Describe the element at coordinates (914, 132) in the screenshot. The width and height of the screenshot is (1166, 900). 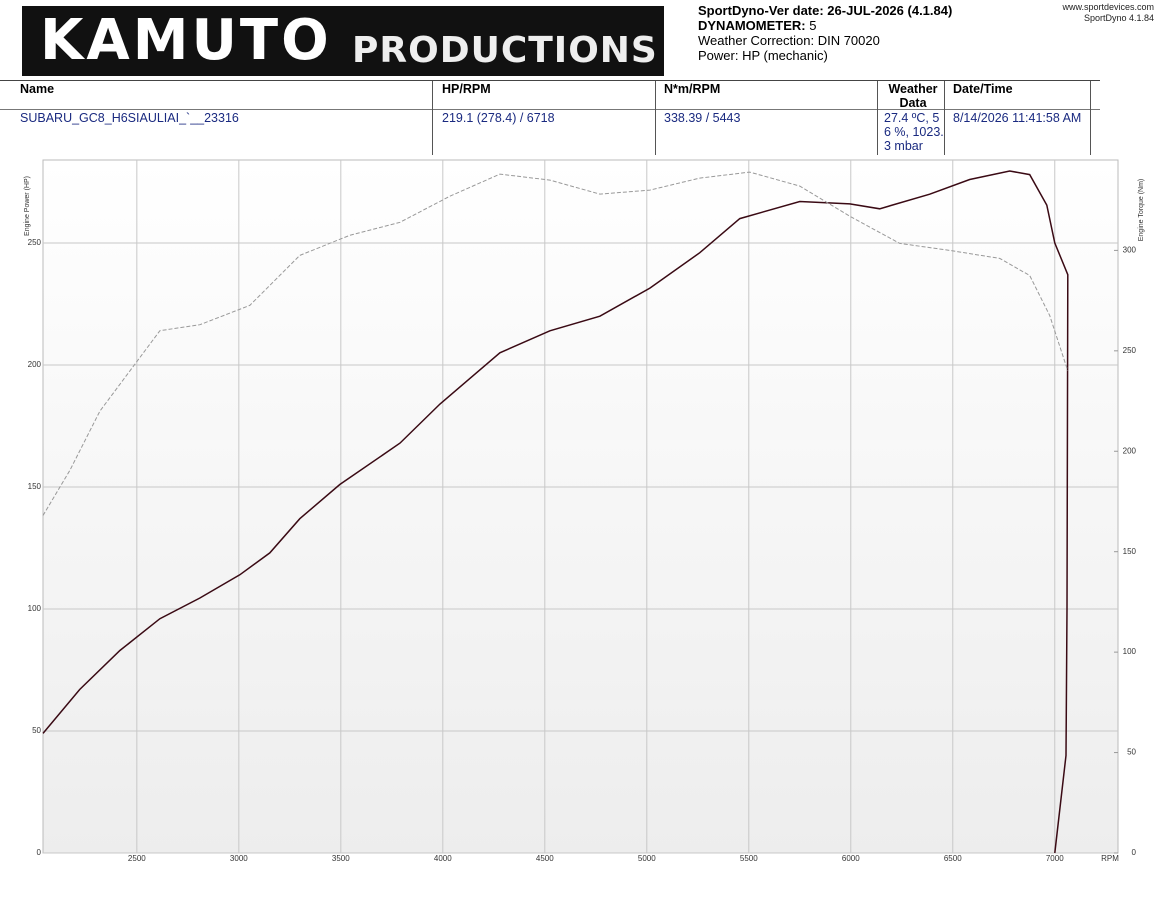
I see `cell: 27.4 ºC, 56 %, 1023.3 mbar` at that location.